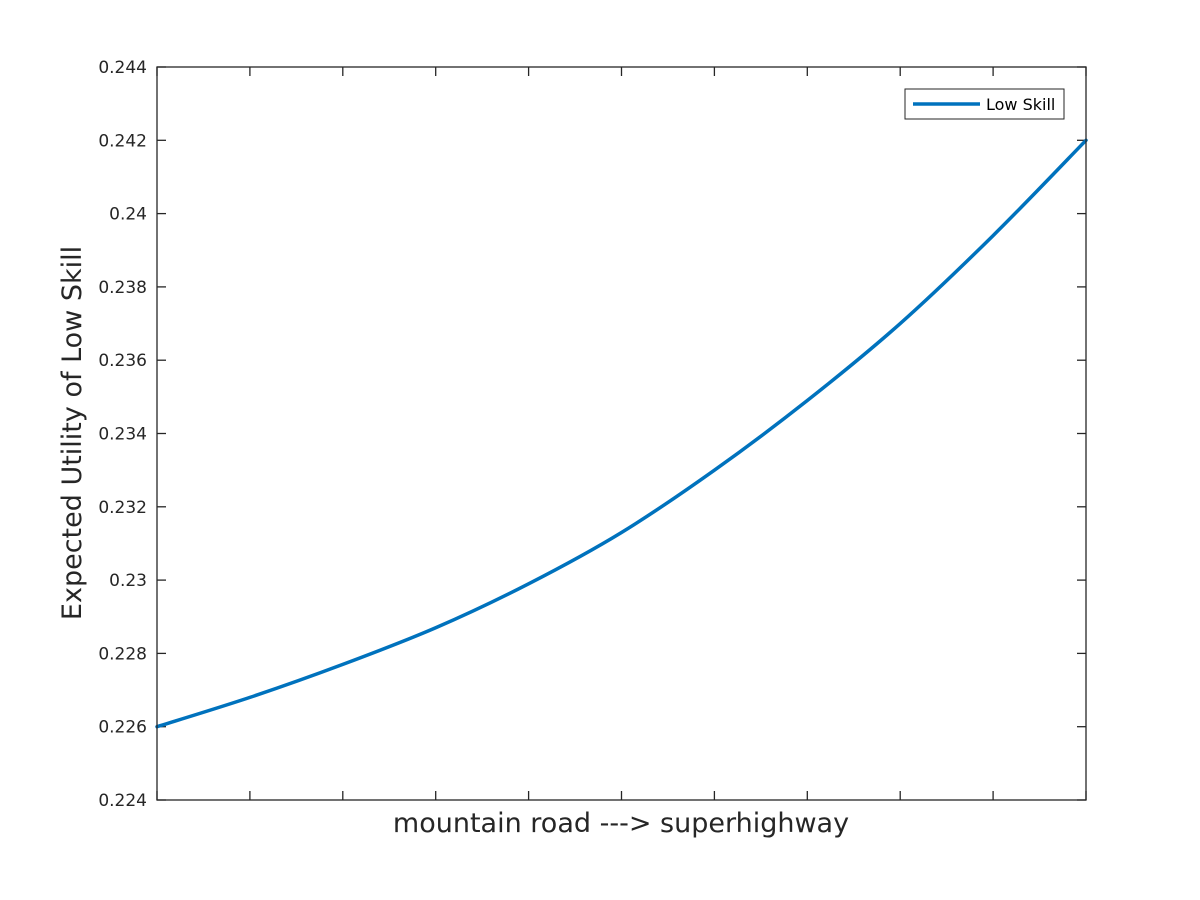  I want to click on y-tick-label: 0.23, so click(128, 581).